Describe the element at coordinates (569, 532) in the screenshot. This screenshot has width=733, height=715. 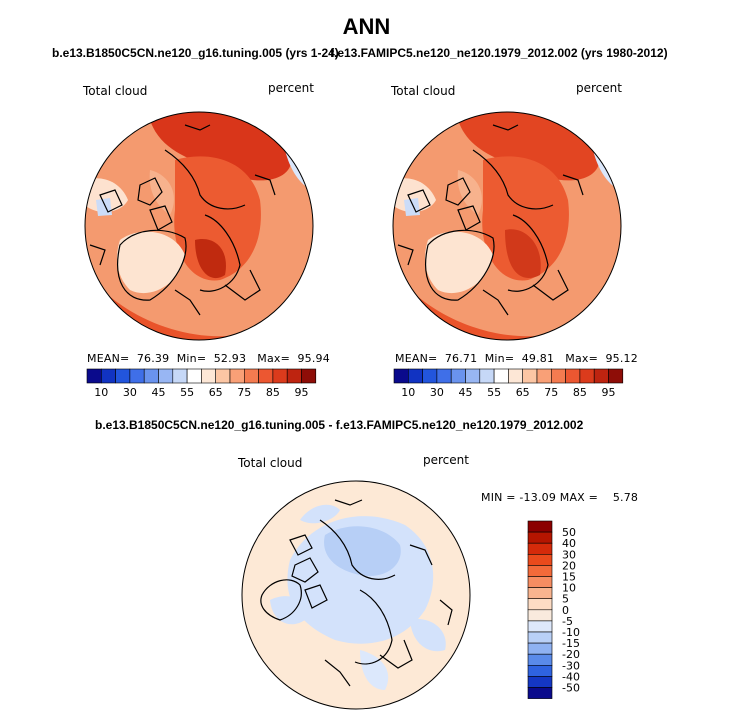
I see `colorbar-tick-label: 50` at that location.